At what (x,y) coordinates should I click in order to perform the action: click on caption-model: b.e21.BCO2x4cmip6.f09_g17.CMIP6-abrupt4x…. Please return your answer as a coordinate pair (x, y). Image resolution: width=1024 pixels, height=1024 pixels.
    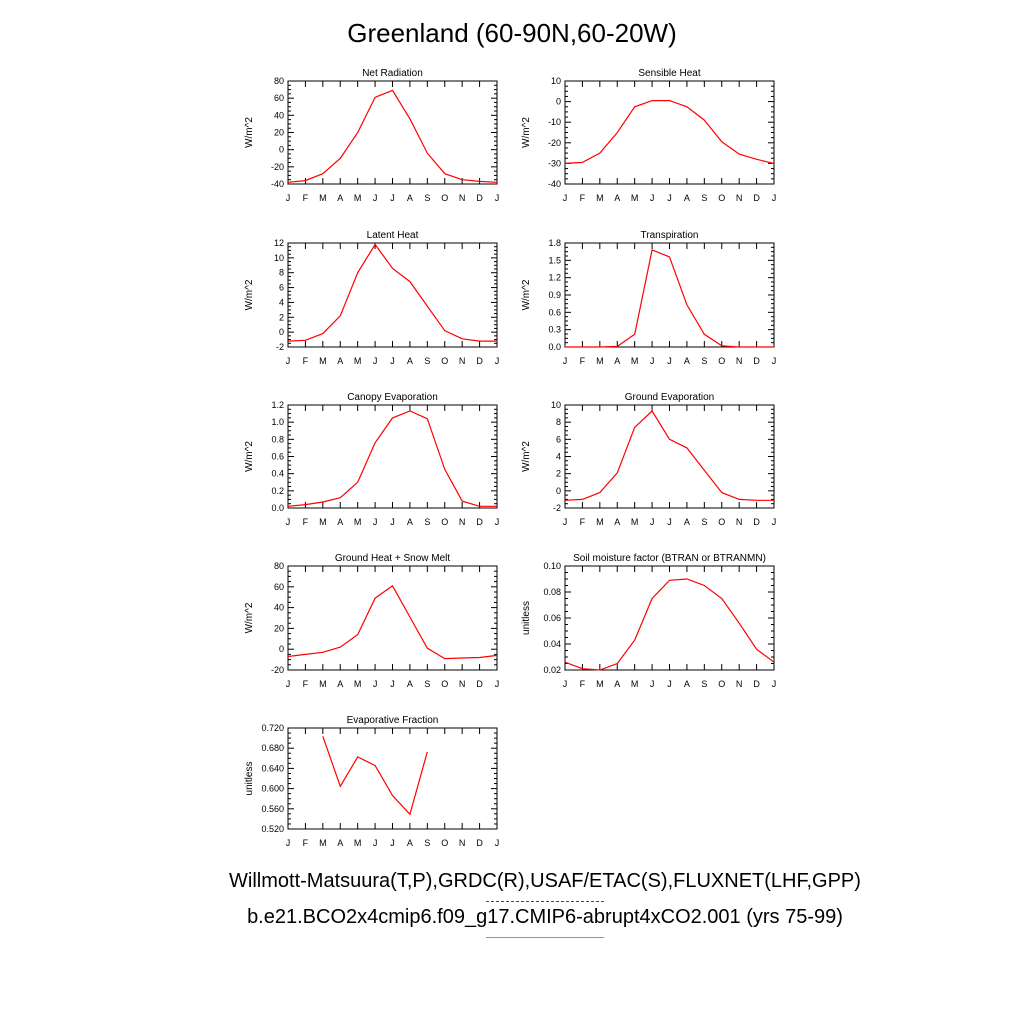
    Looking at the image, I should click on (545, 917).